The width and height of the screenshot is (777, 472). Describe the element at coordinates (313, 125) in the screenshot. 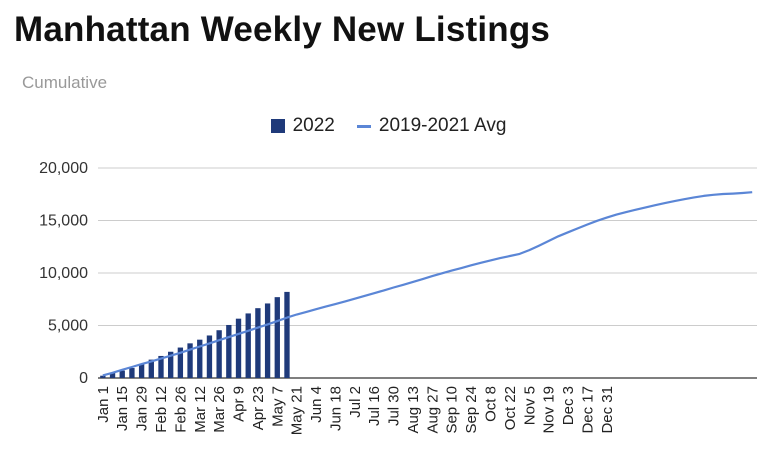

I see `legend-label-2022: 2022` at that location.